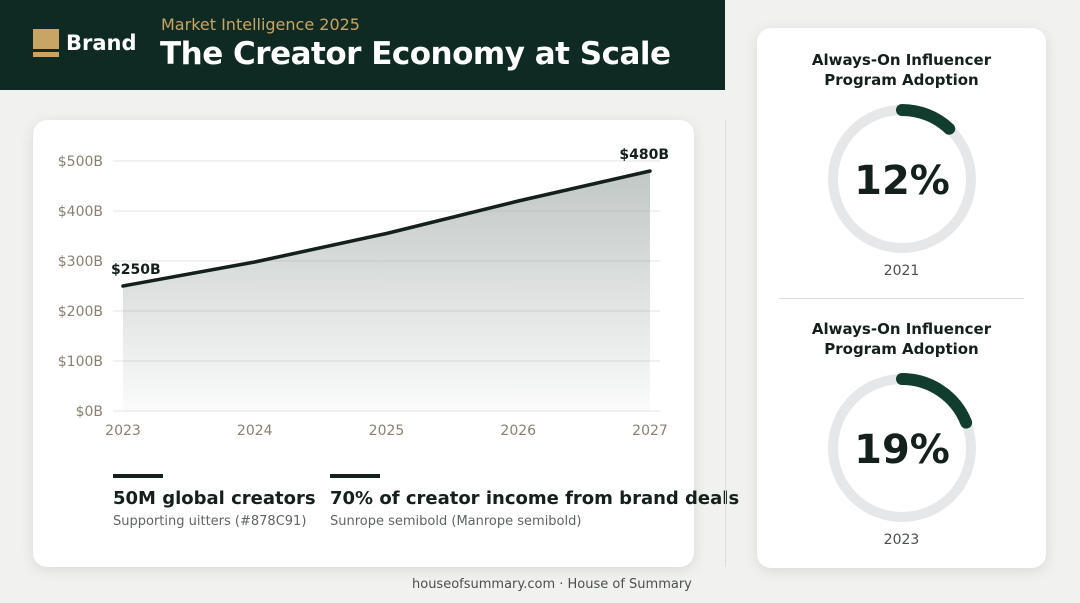  I want to click on x-tick-label: 2023, so click(123, 431).